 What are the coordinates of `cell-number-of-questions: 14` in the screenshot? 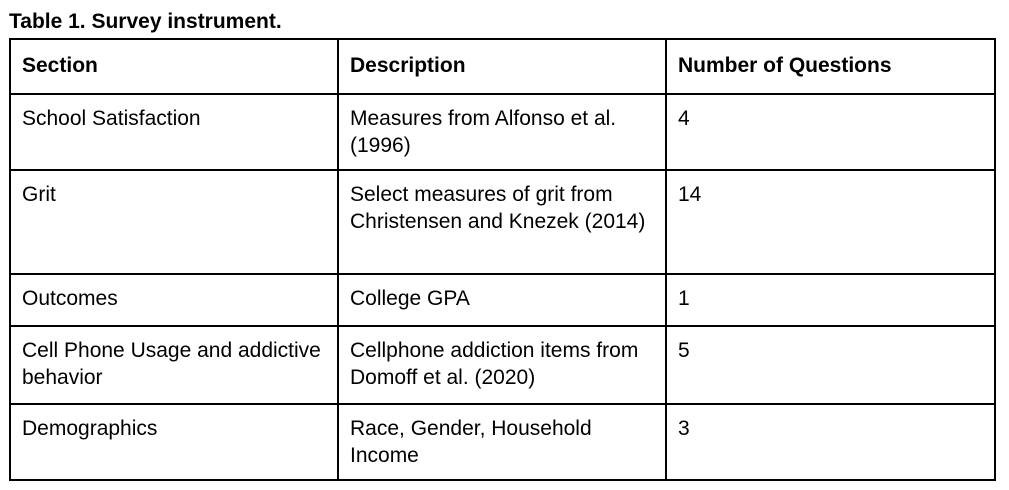 It's located at (830, 222).